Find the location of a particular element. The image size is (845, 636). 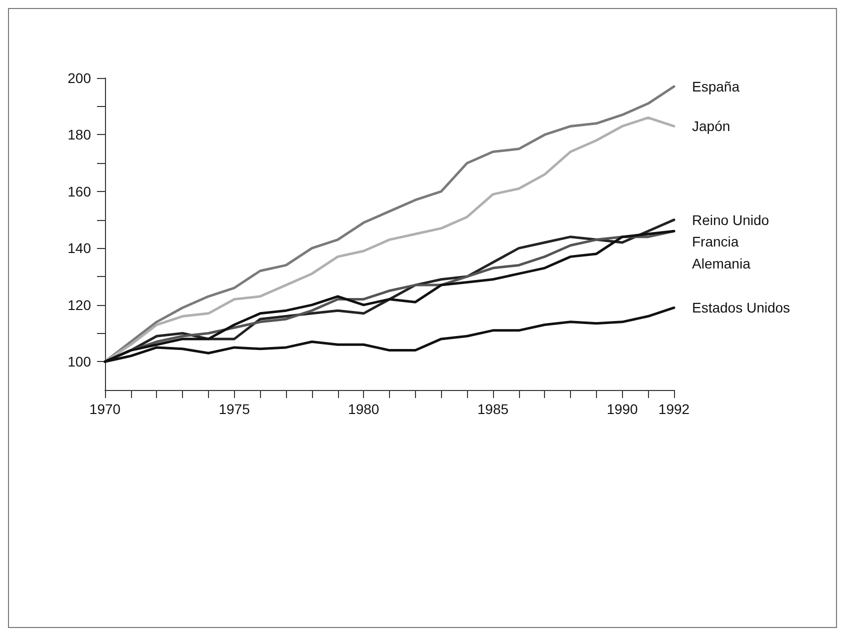

y-tick-label: 100 is located at coordinates (80, 362).